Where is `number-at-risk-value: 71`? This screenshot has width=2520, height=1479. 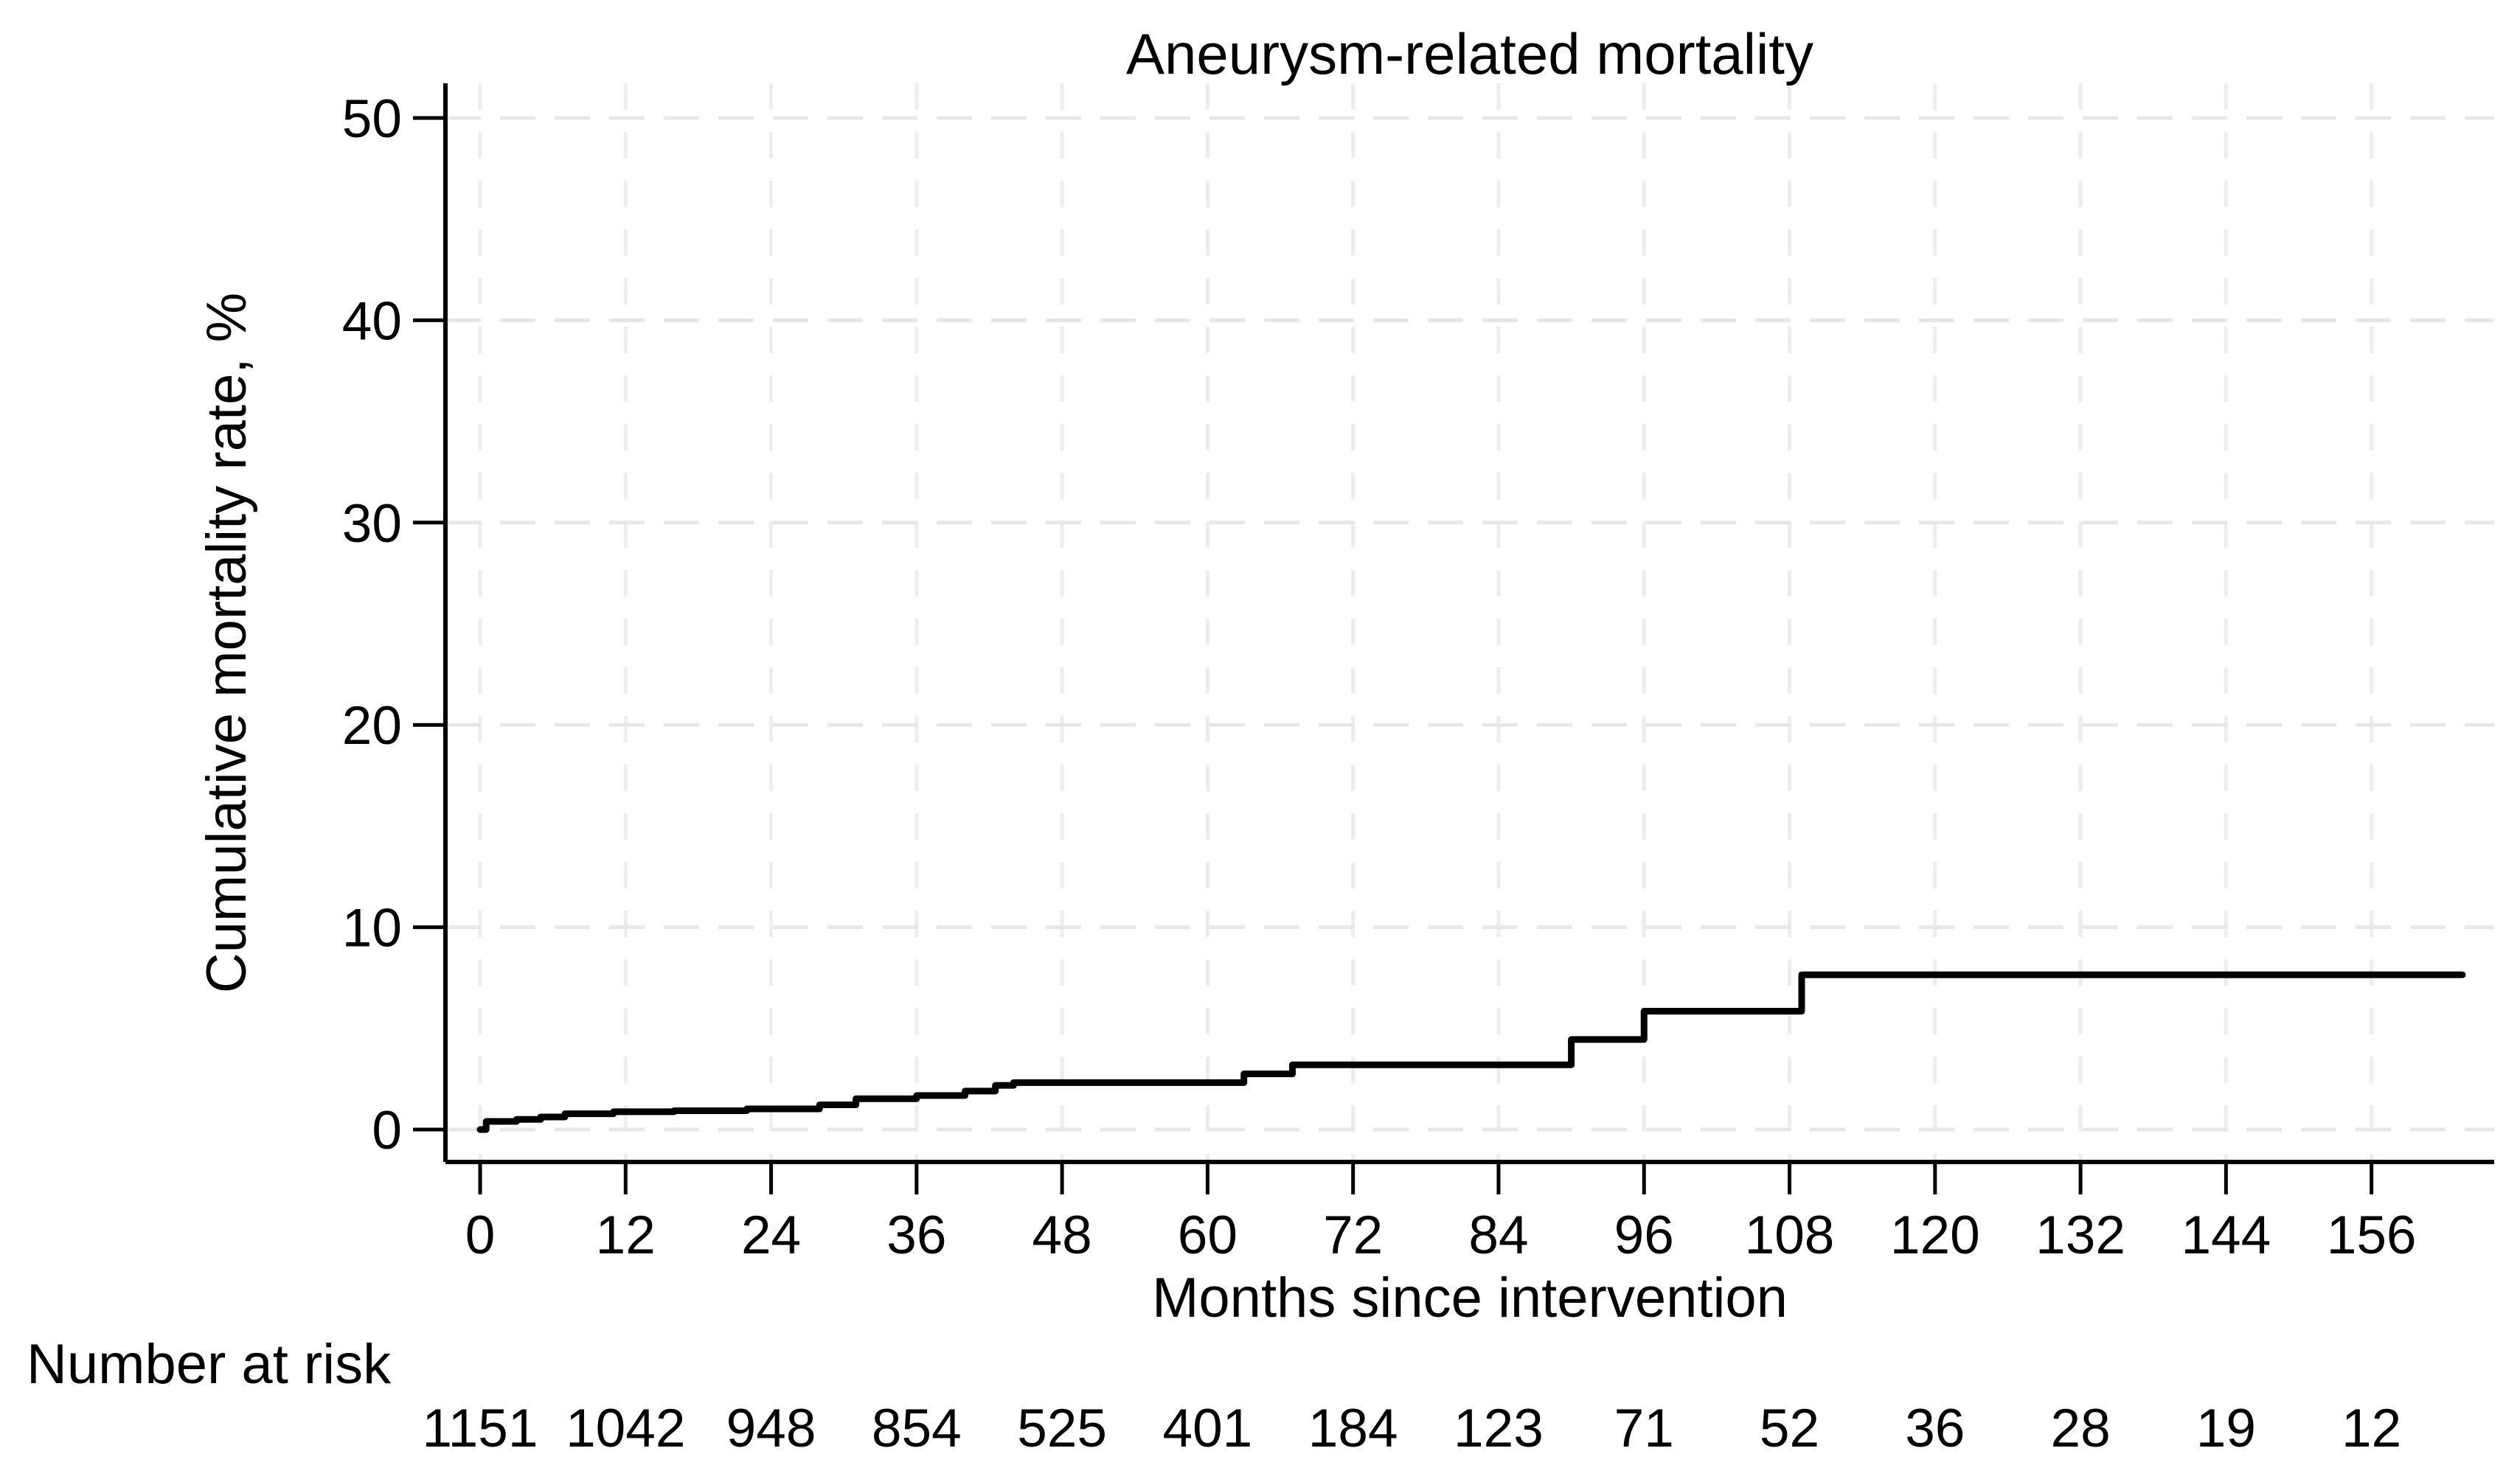
number-at-risk-value: 71 is located at coordinates (1644, 1428).